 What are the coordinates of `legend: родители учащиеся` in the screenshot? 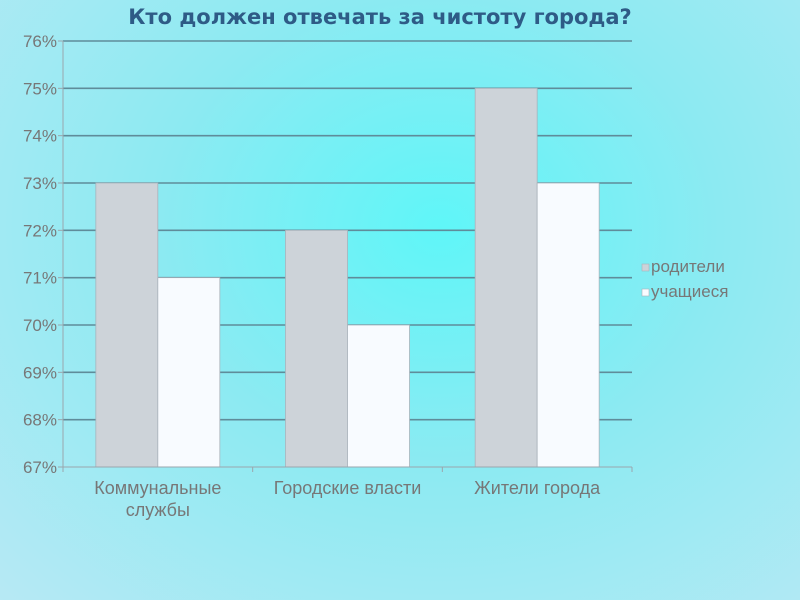 It's located at (684, 279).